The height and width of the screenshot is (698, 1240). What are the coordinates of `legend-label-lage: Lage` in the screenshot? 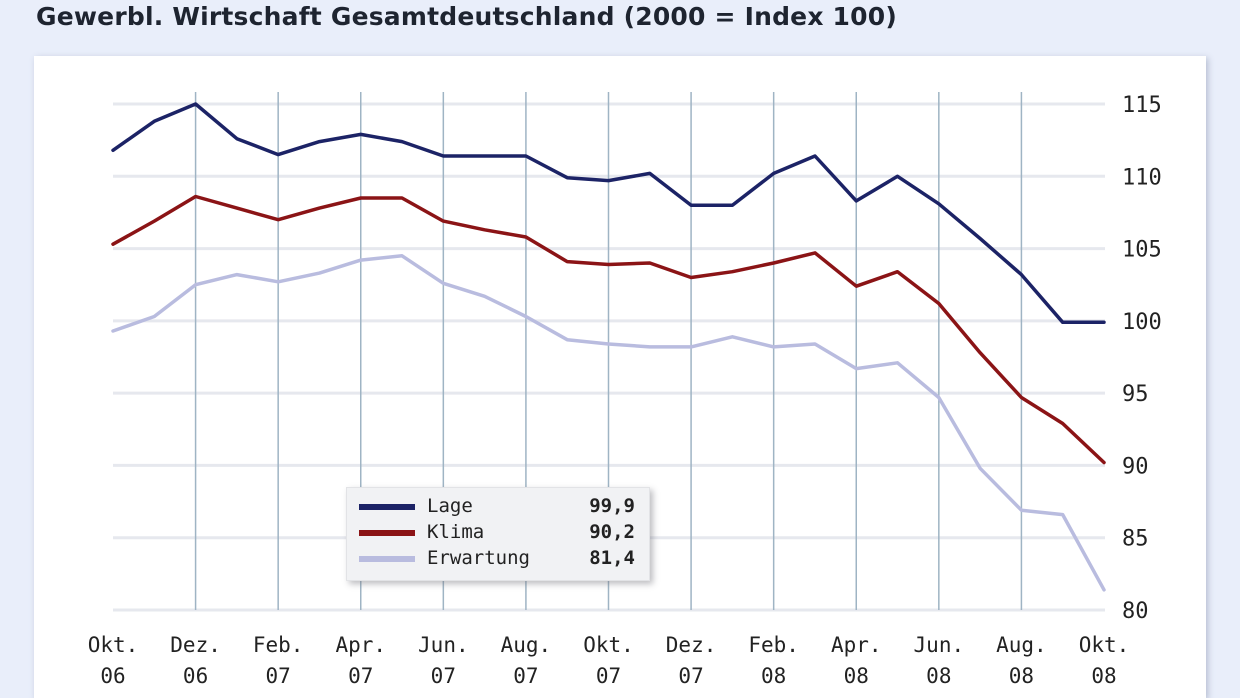 It's located at (450, 506).